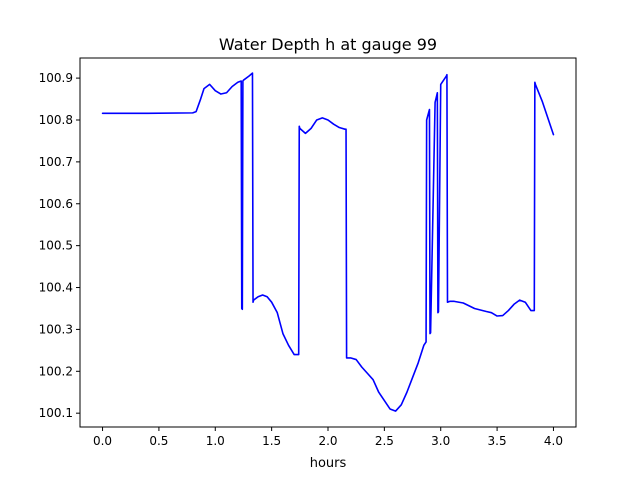 The height and width of the screenshot is (484, 640). Describe the element at coordinates (271, 441) in the screenshot. I see `x-tick-label: 1.5` at that location.